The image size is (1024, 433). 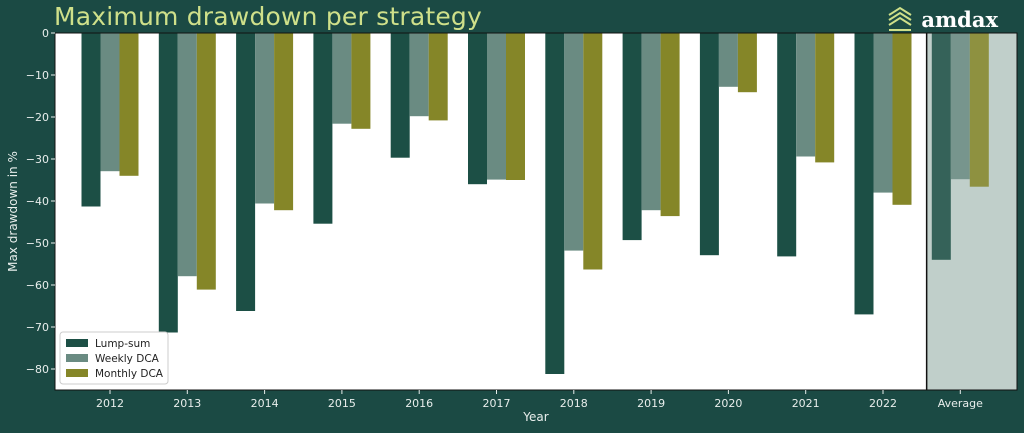 I want to click on y-tick-label: −80, so click(x=37, y=369).